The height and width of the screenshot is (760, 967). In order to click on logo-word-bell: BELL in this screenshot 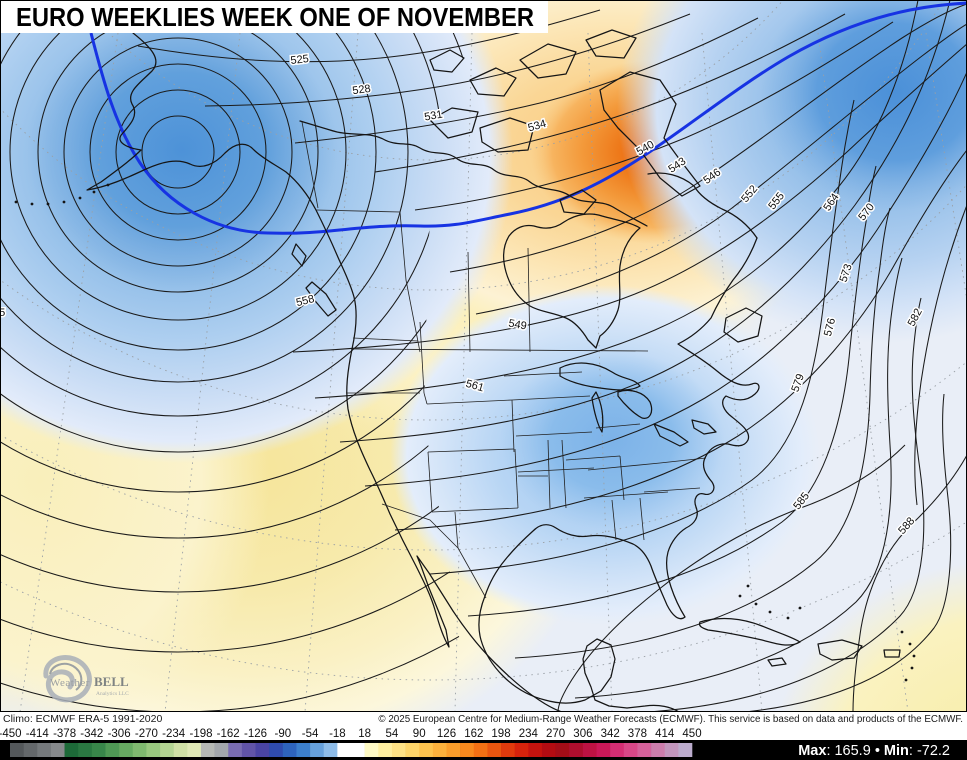, I will do `click(111, 681)`.